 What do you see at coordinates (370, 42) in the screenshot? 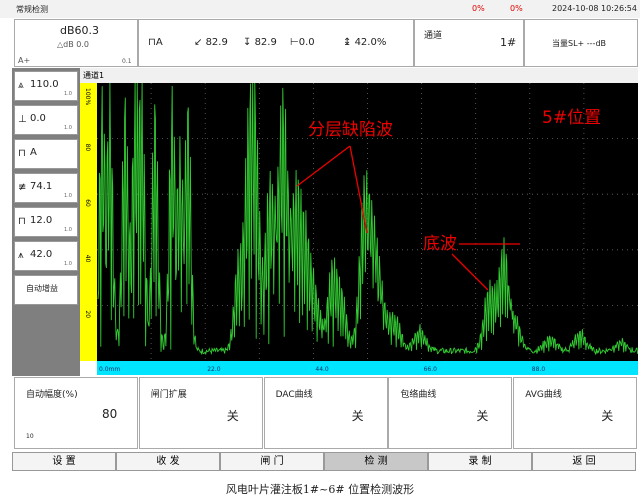
I see `value: 42.0%` at bounding box center [370, 42].